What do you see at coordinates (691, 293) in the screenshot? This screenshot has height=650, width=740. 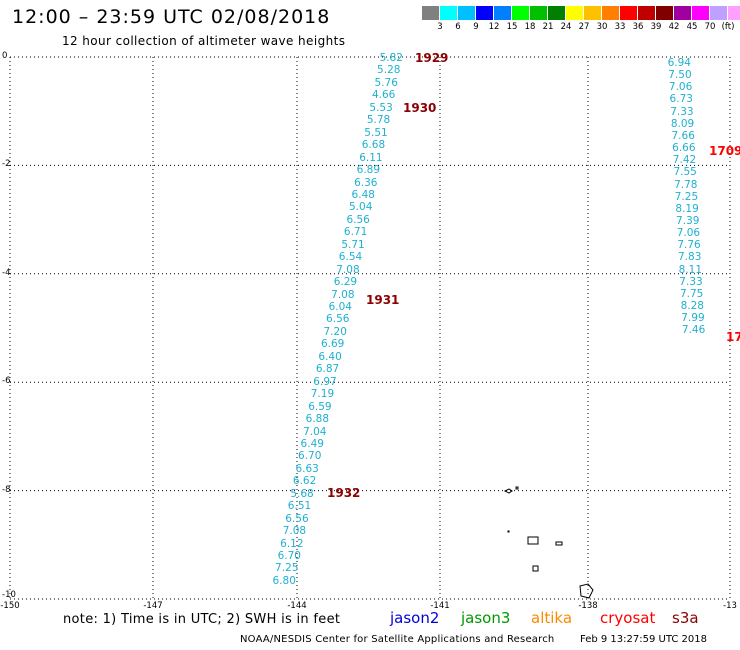 I see `wave-height-value: 7.75` at bounding box center [691, 293].